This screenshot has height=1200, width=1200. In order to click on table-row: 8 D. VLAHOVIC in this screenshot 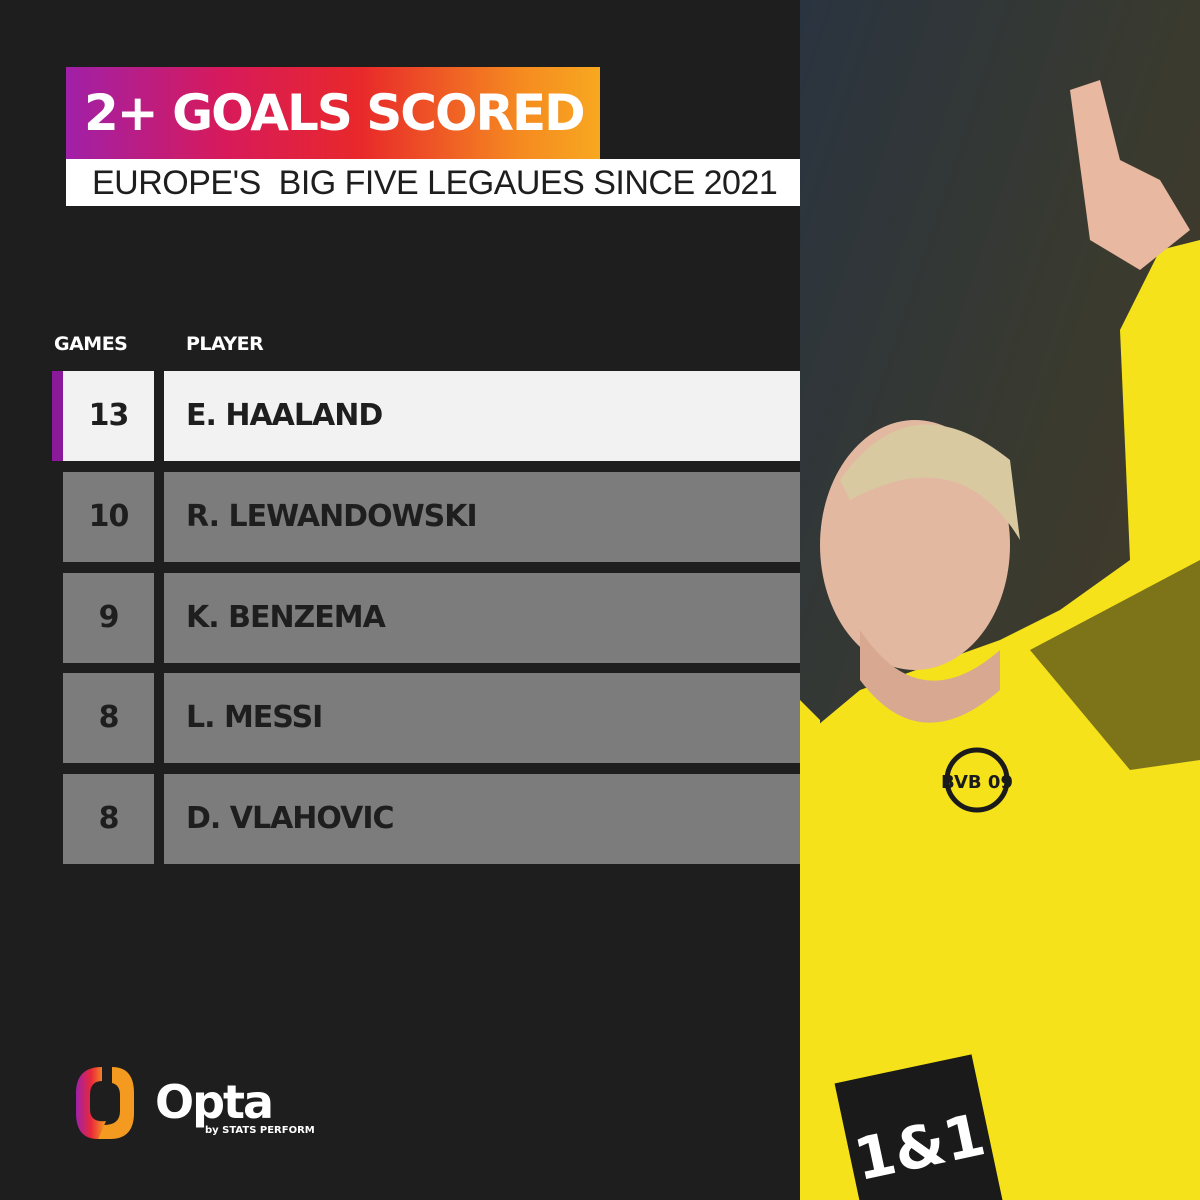, I will do `click(431, 819)`.